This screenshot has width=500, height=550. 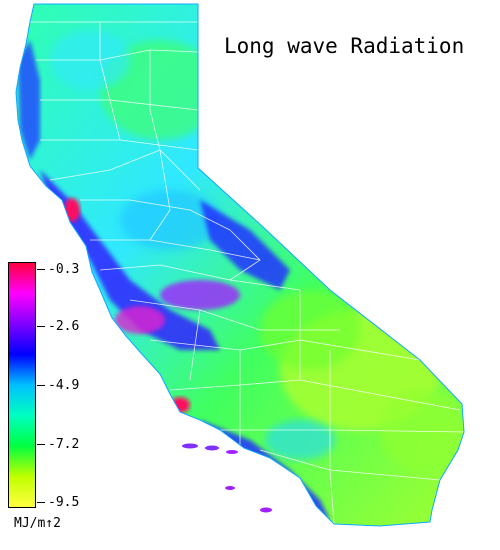 I want to click on legend-tick-1: -0.3, so click(x=58, y=270).